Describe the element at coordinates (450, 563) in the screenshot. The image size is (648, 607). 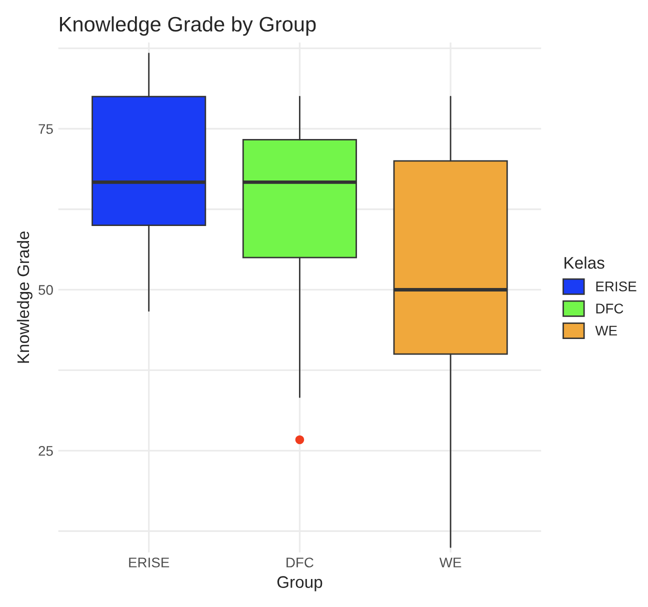
I see `x-tick-label: WE` at that location.